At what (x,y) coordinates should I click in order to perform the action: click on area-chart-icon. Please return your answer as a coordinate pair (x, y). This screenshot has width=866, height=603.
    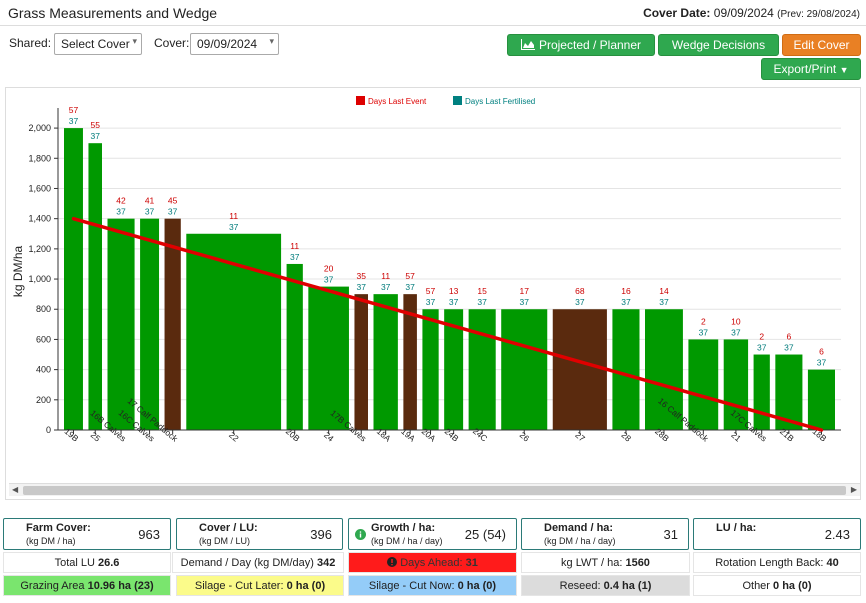
    Looking at the image, I should click on (527, 44).